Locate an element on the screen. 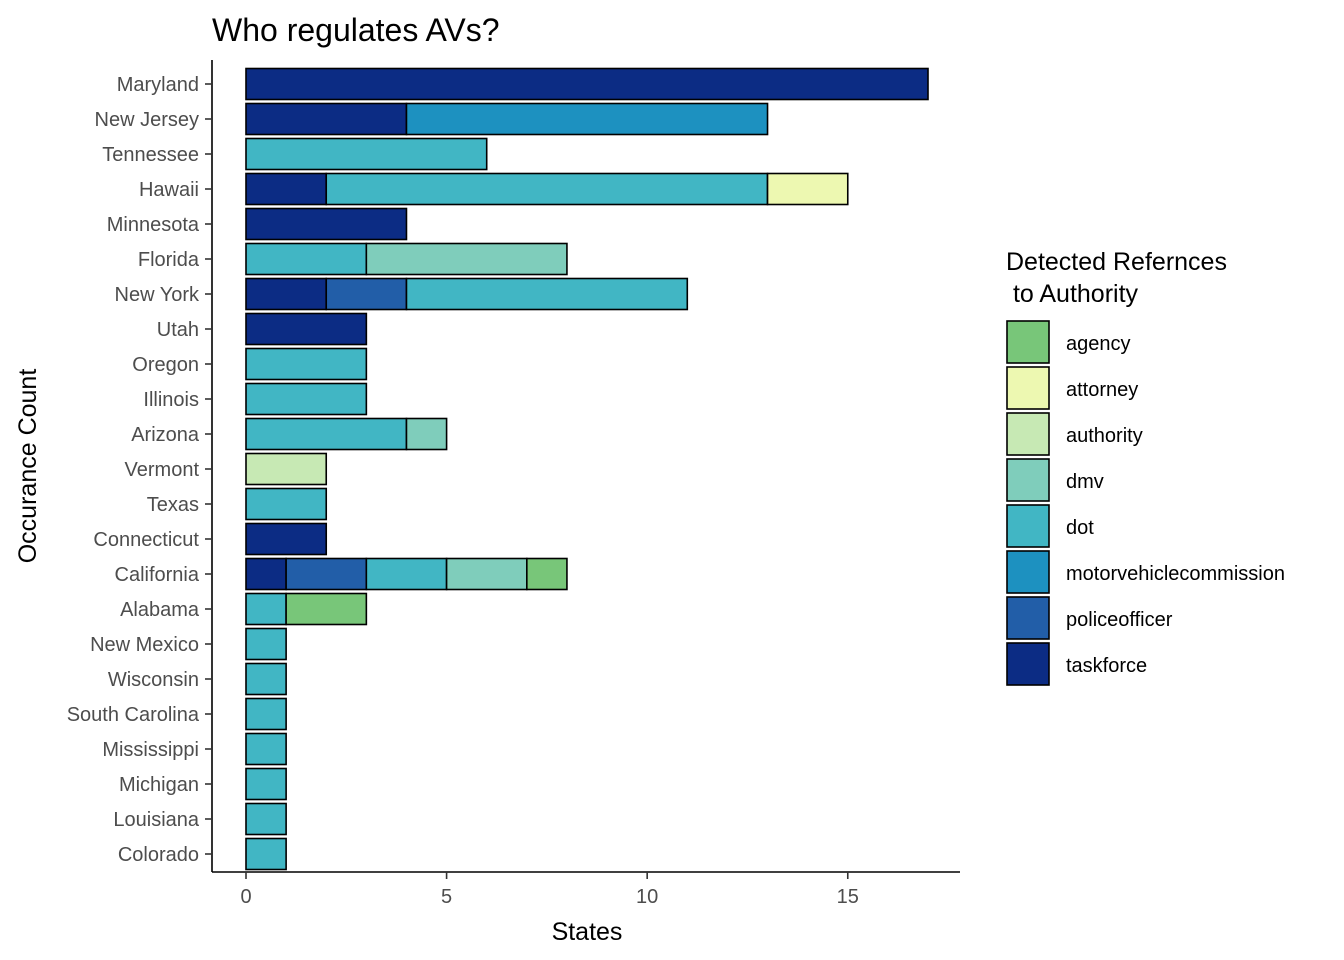 This screenshot has width=1344, height=960. legend-key-taskforce is located at coordinates (1028, 664).